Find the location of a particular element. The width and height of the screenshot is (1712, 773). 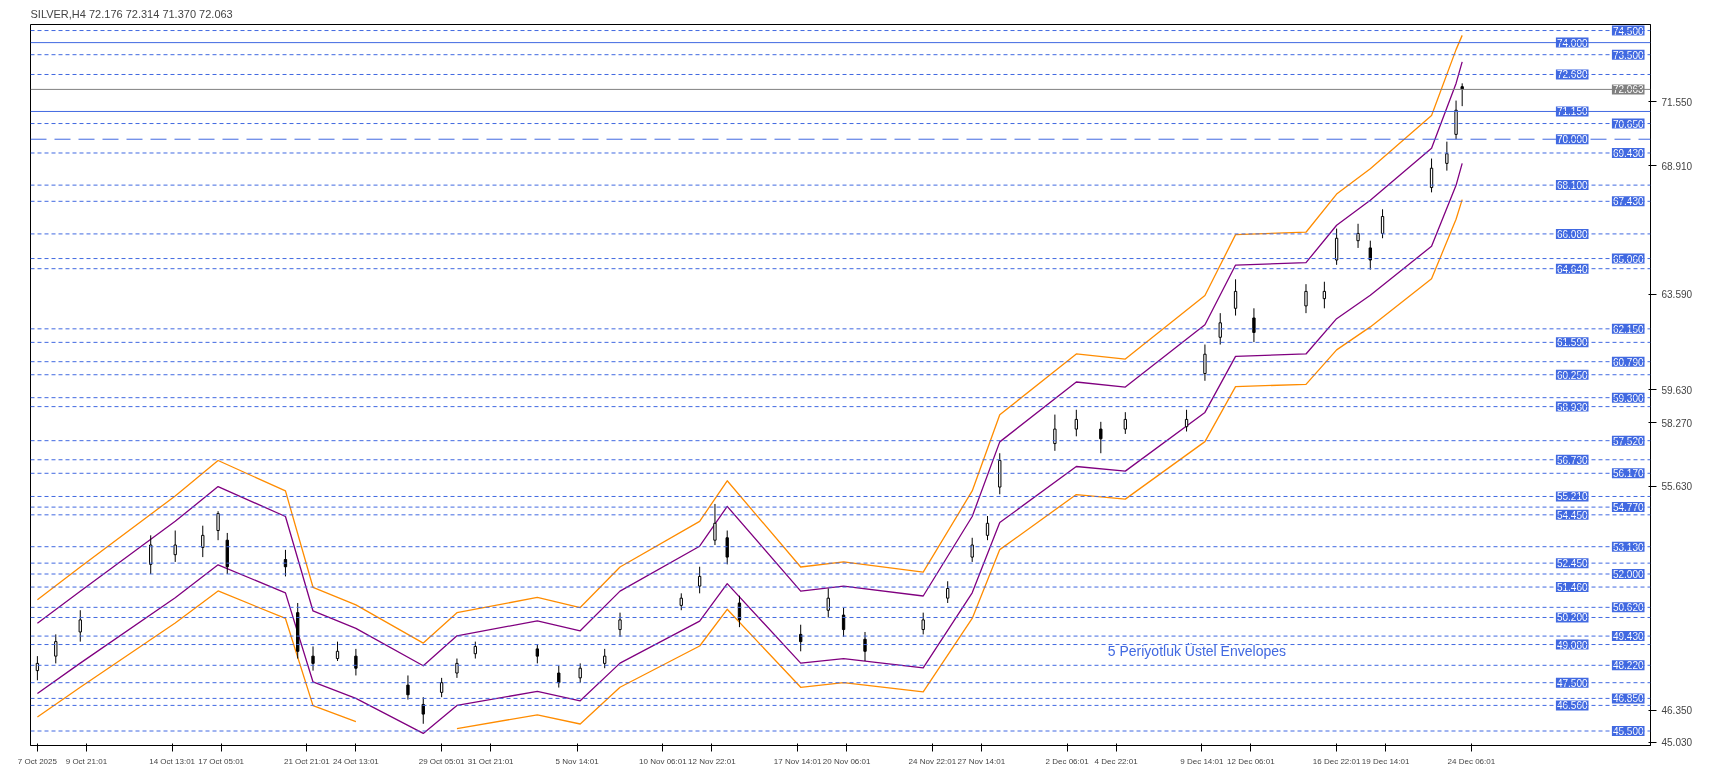

x-tick-label: 24 Dec 06:01 is located at coordinates (1471, 761).